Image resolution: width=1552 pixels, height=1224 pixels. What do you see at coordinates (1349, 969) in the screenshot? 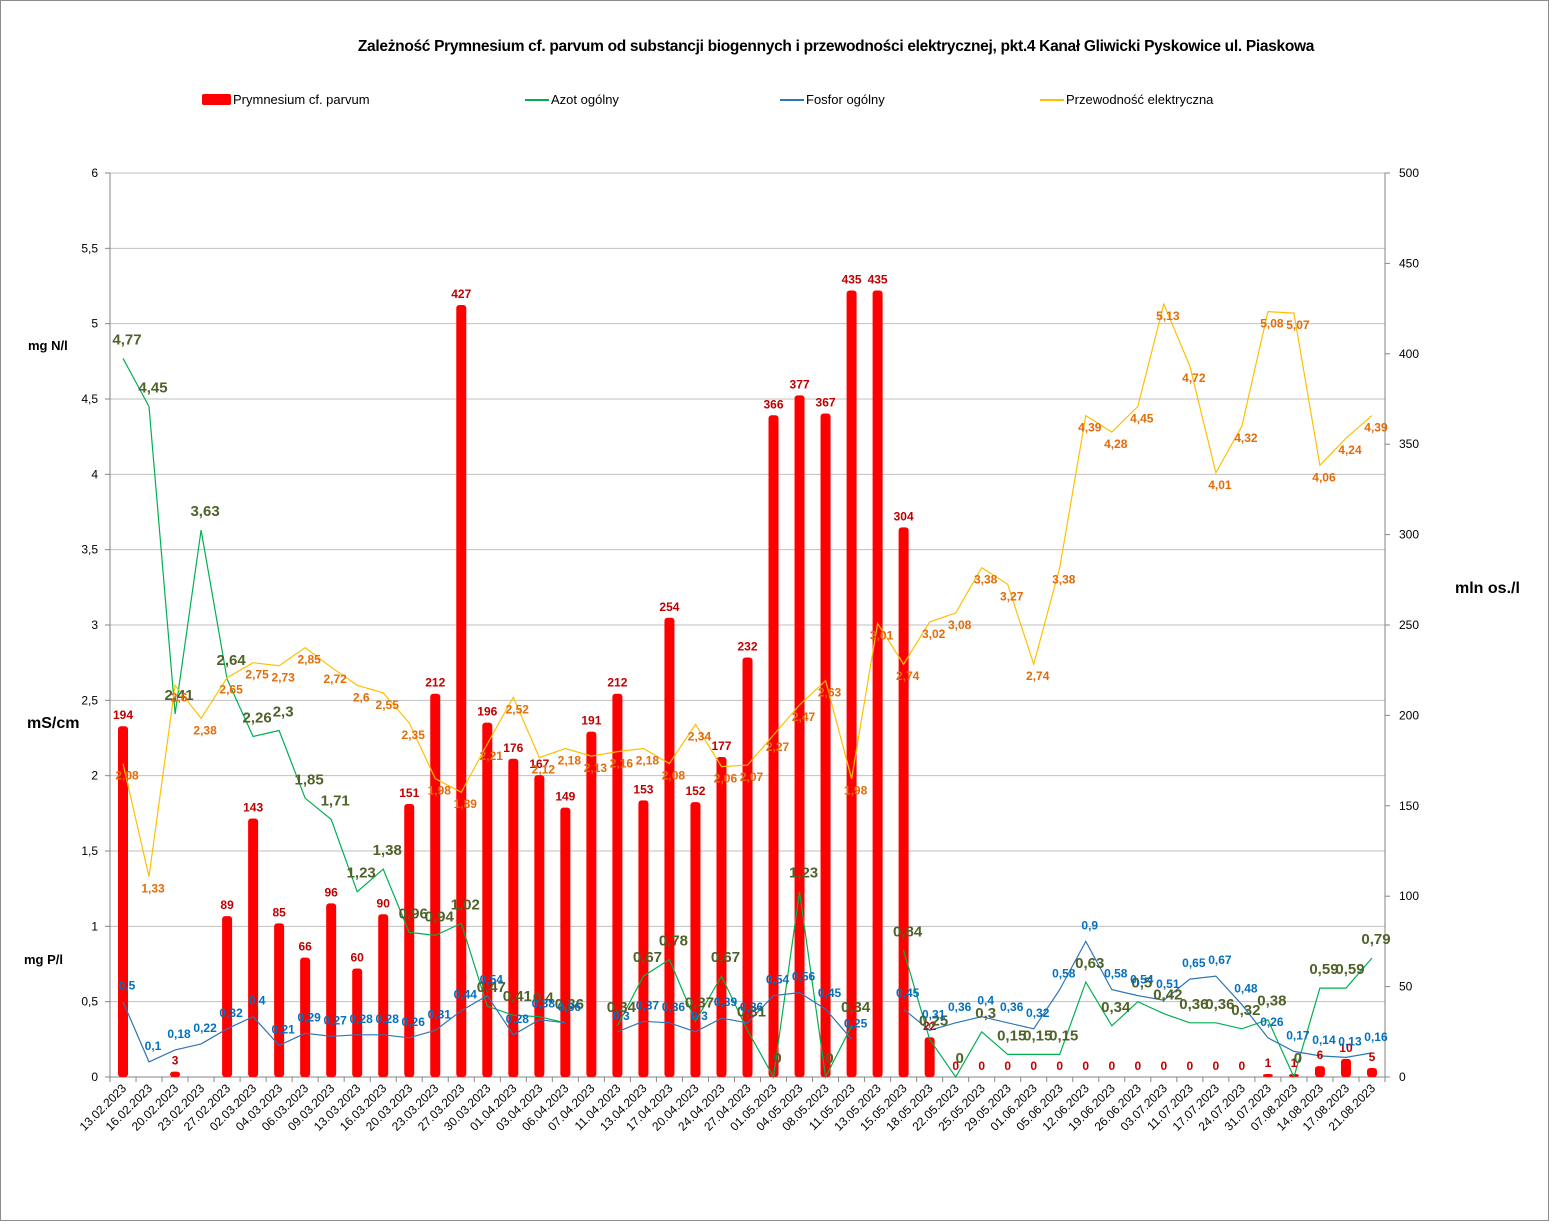
I see `line-value-label: 0,59` at bounding box center [1349, 969].